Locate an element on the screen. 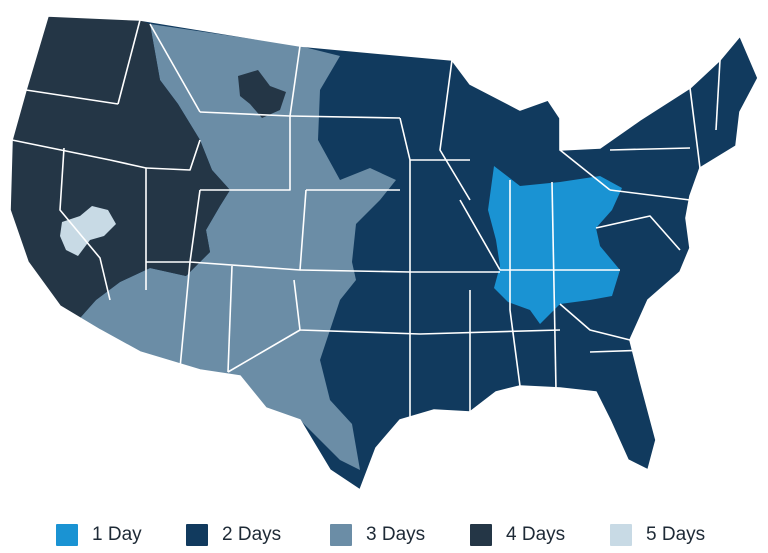  zone-4-days-montana-patch is located at coordinates (262, 94).